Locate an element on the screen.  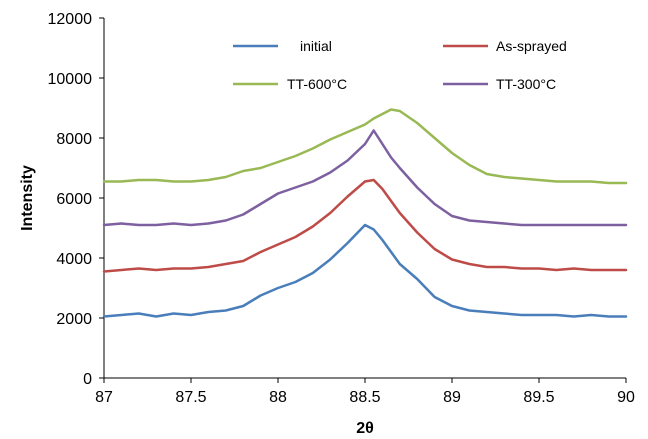
y-tick-label: 6000 is located at coordinates (74, 199).